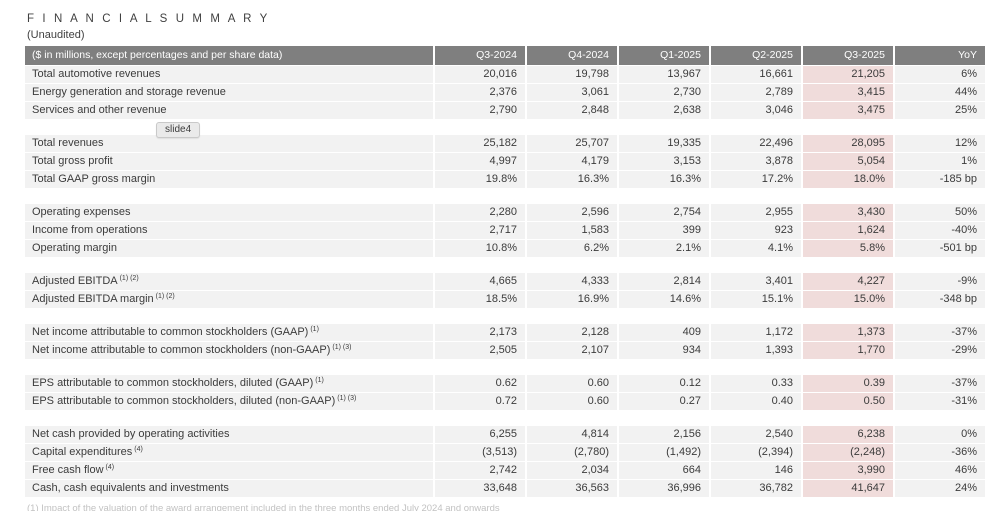 This screenshot has width=1000, height=511. Describe the element at coordinates (229, 452) in the screenshot. I see `row-label: Capital expenditures (4)` at that location.